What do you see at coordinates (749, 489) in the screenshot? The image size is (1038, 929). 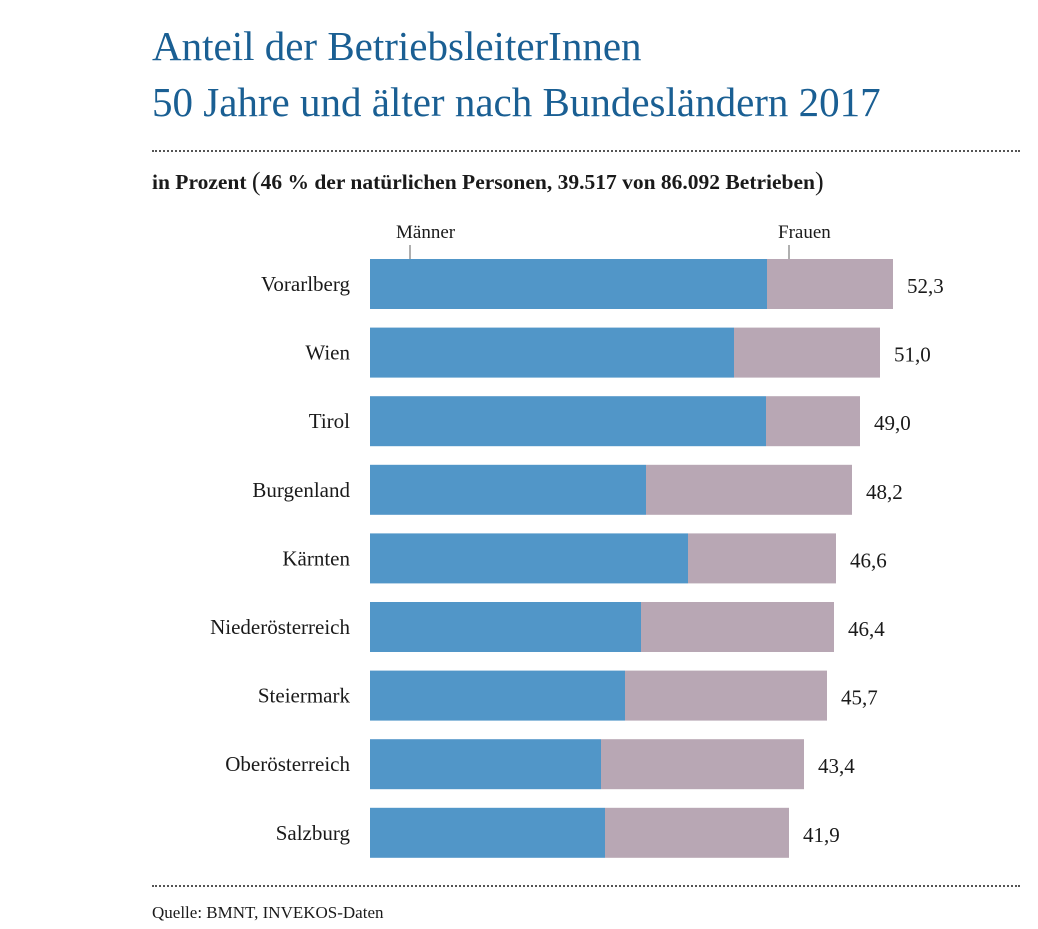 I see `bar-frauen-burgenland` at bounding box center [749, 489].